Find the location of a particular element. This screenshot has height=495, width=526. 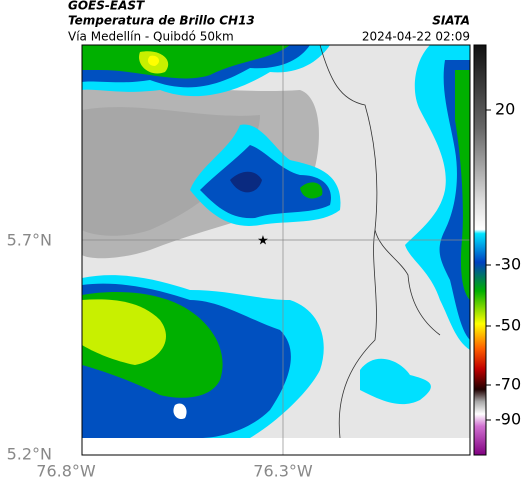

colorbar-tick-label: -50 is located at coordinates (508, 325).